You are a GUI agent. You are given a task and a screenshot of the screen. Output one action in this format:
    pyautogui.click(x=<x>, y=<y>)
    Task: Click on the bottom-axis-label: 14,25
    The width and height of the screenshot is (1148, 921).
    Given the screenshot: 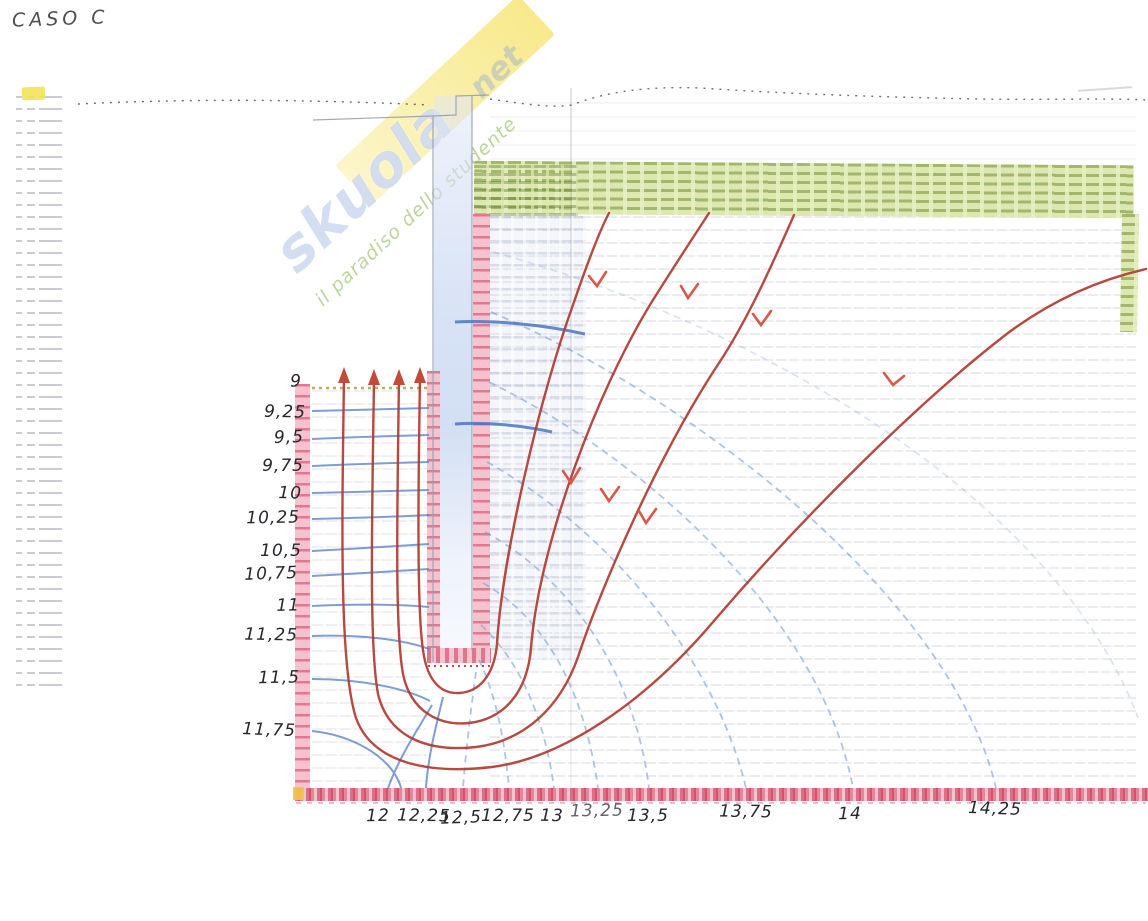 What is the action you would take?
    pyautogui.click(x=995, y=809)
    